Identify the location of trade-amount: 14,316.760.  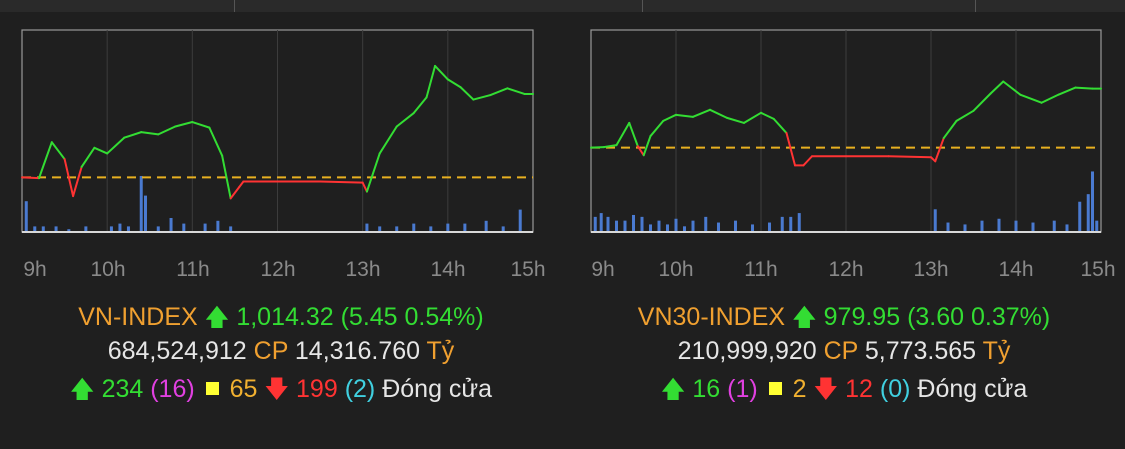
(357, 351).